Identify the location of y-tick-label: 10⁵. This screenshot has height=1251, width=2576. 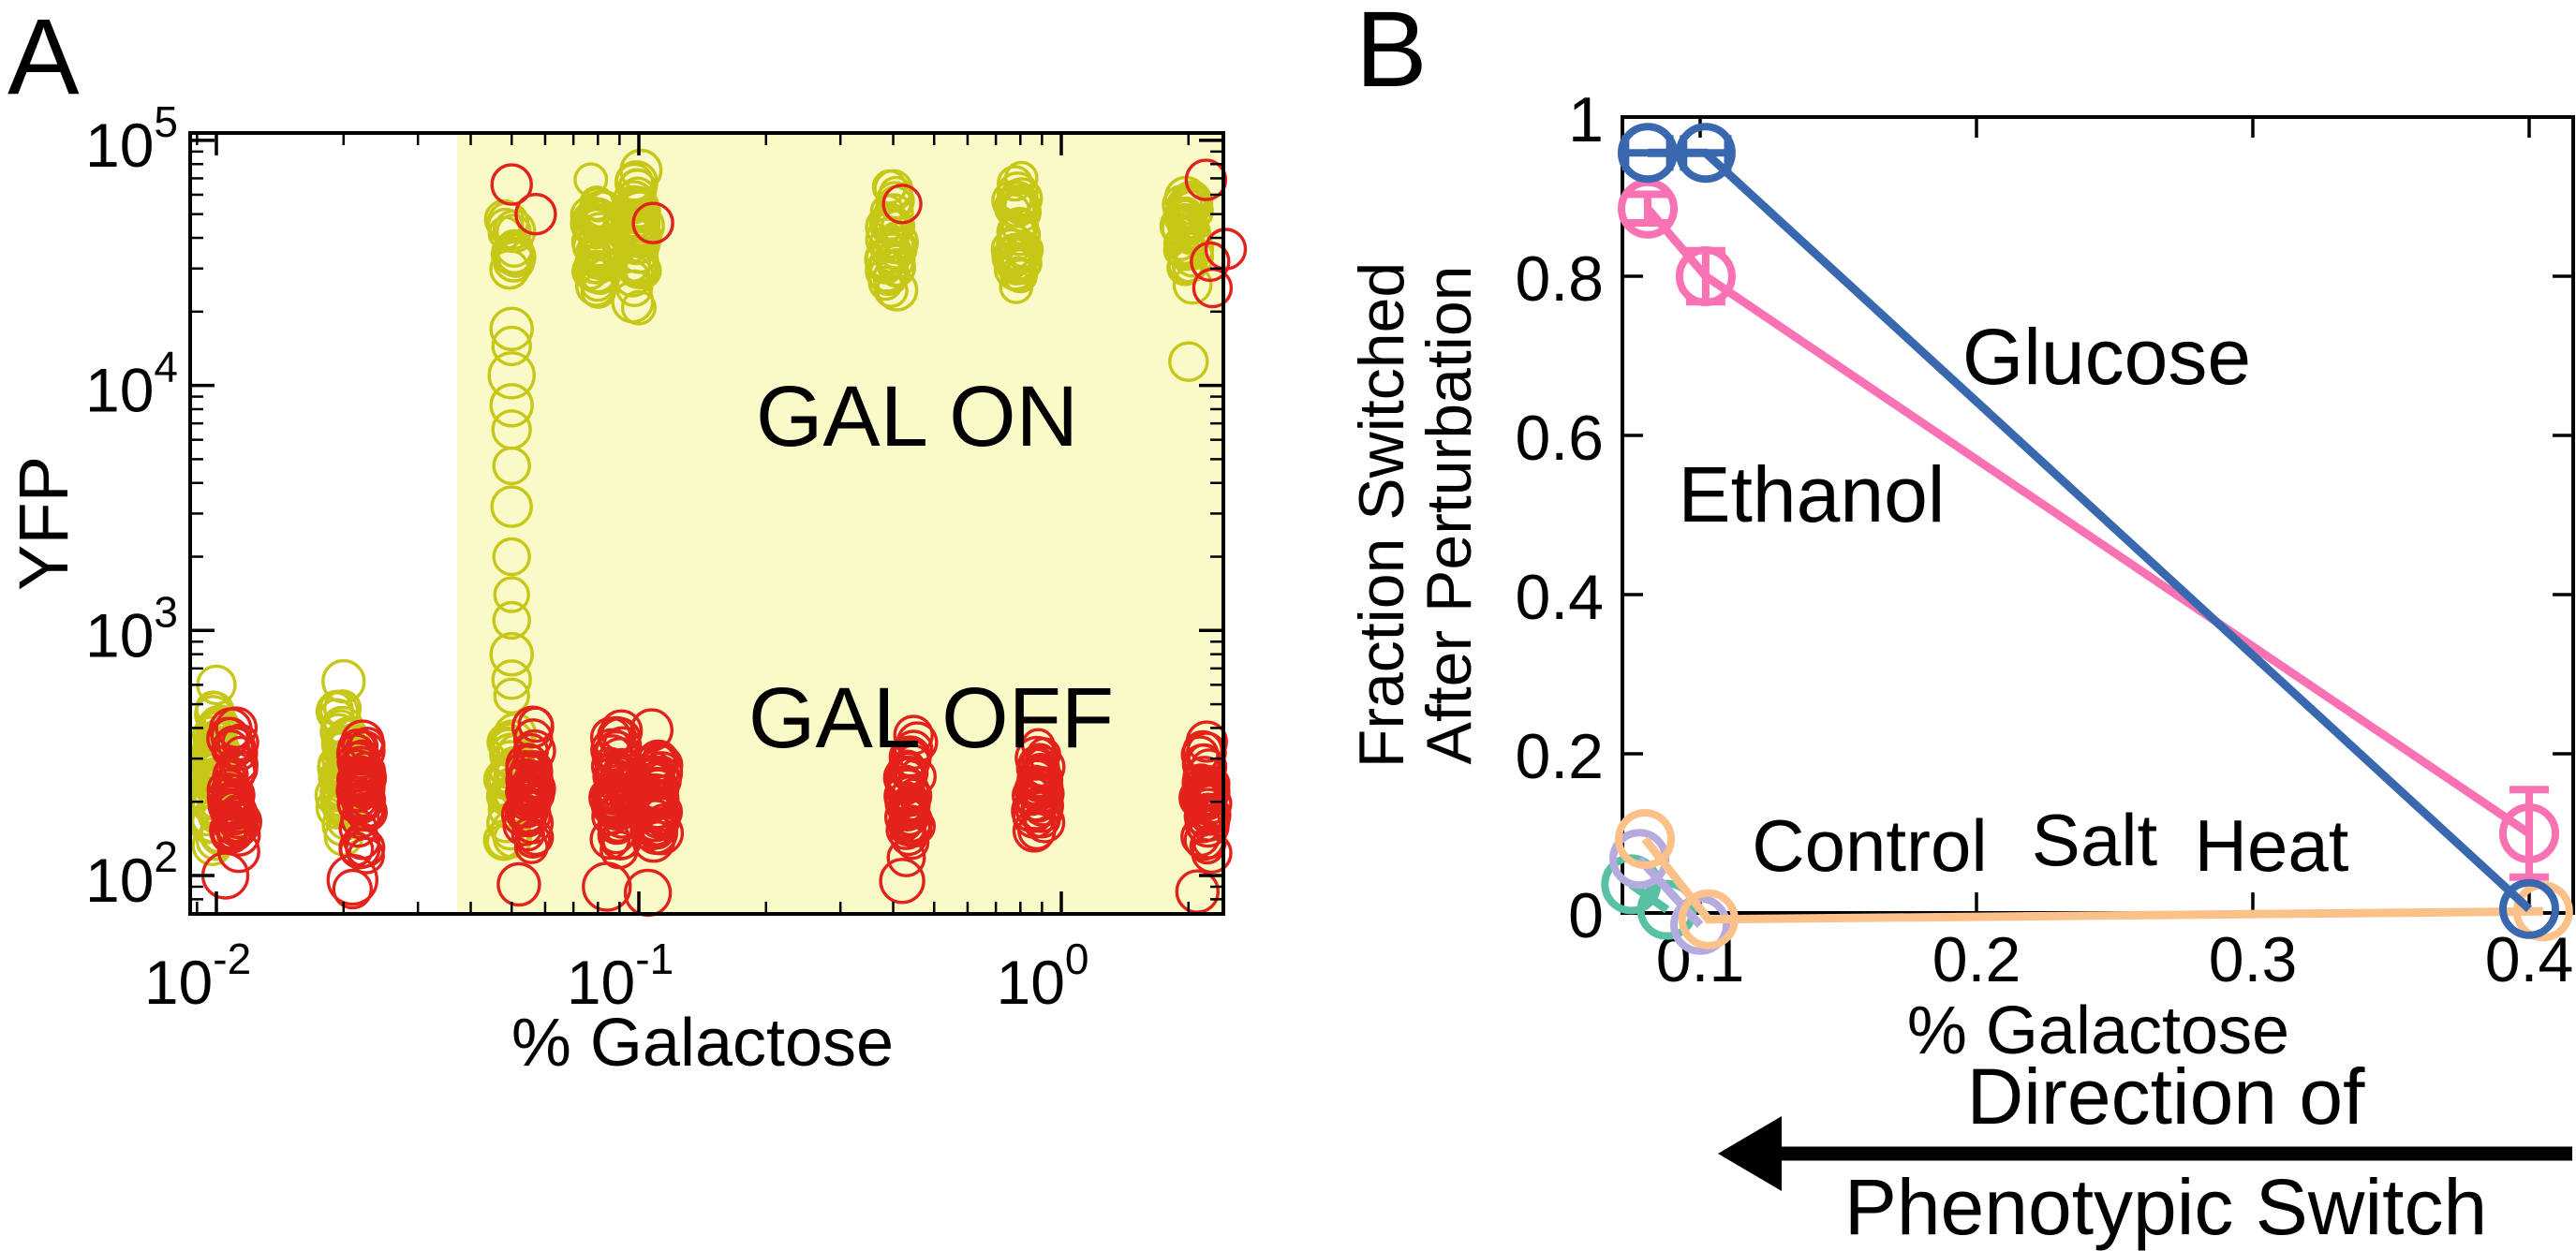
(131, 139).